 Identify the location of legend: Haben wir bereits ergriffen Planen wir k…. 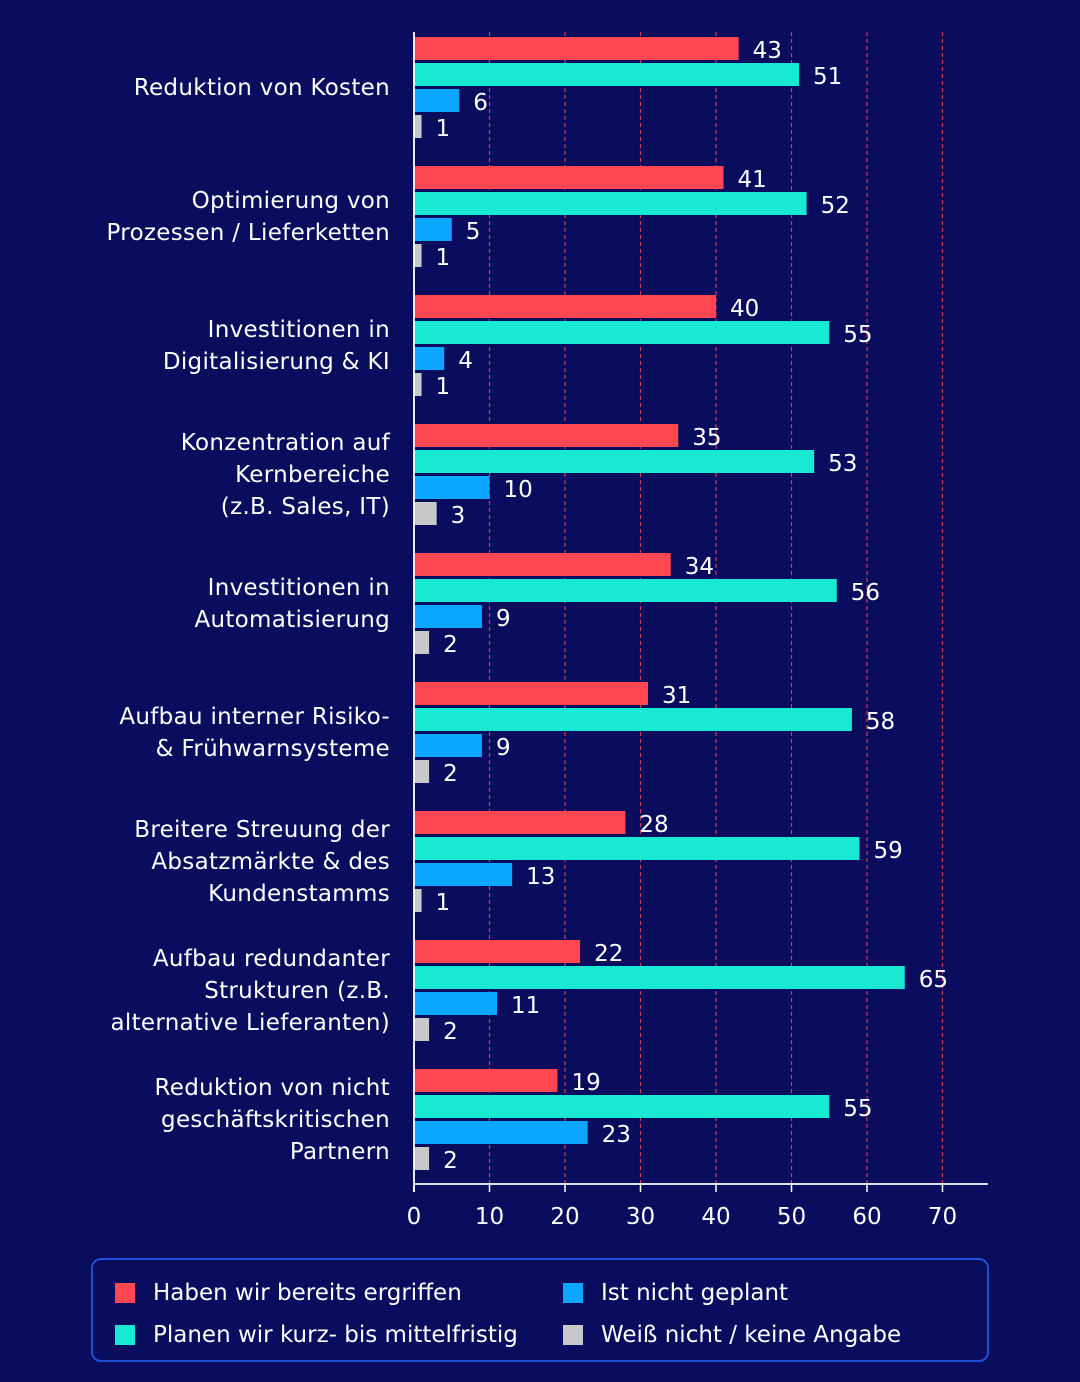
(540, 1310).